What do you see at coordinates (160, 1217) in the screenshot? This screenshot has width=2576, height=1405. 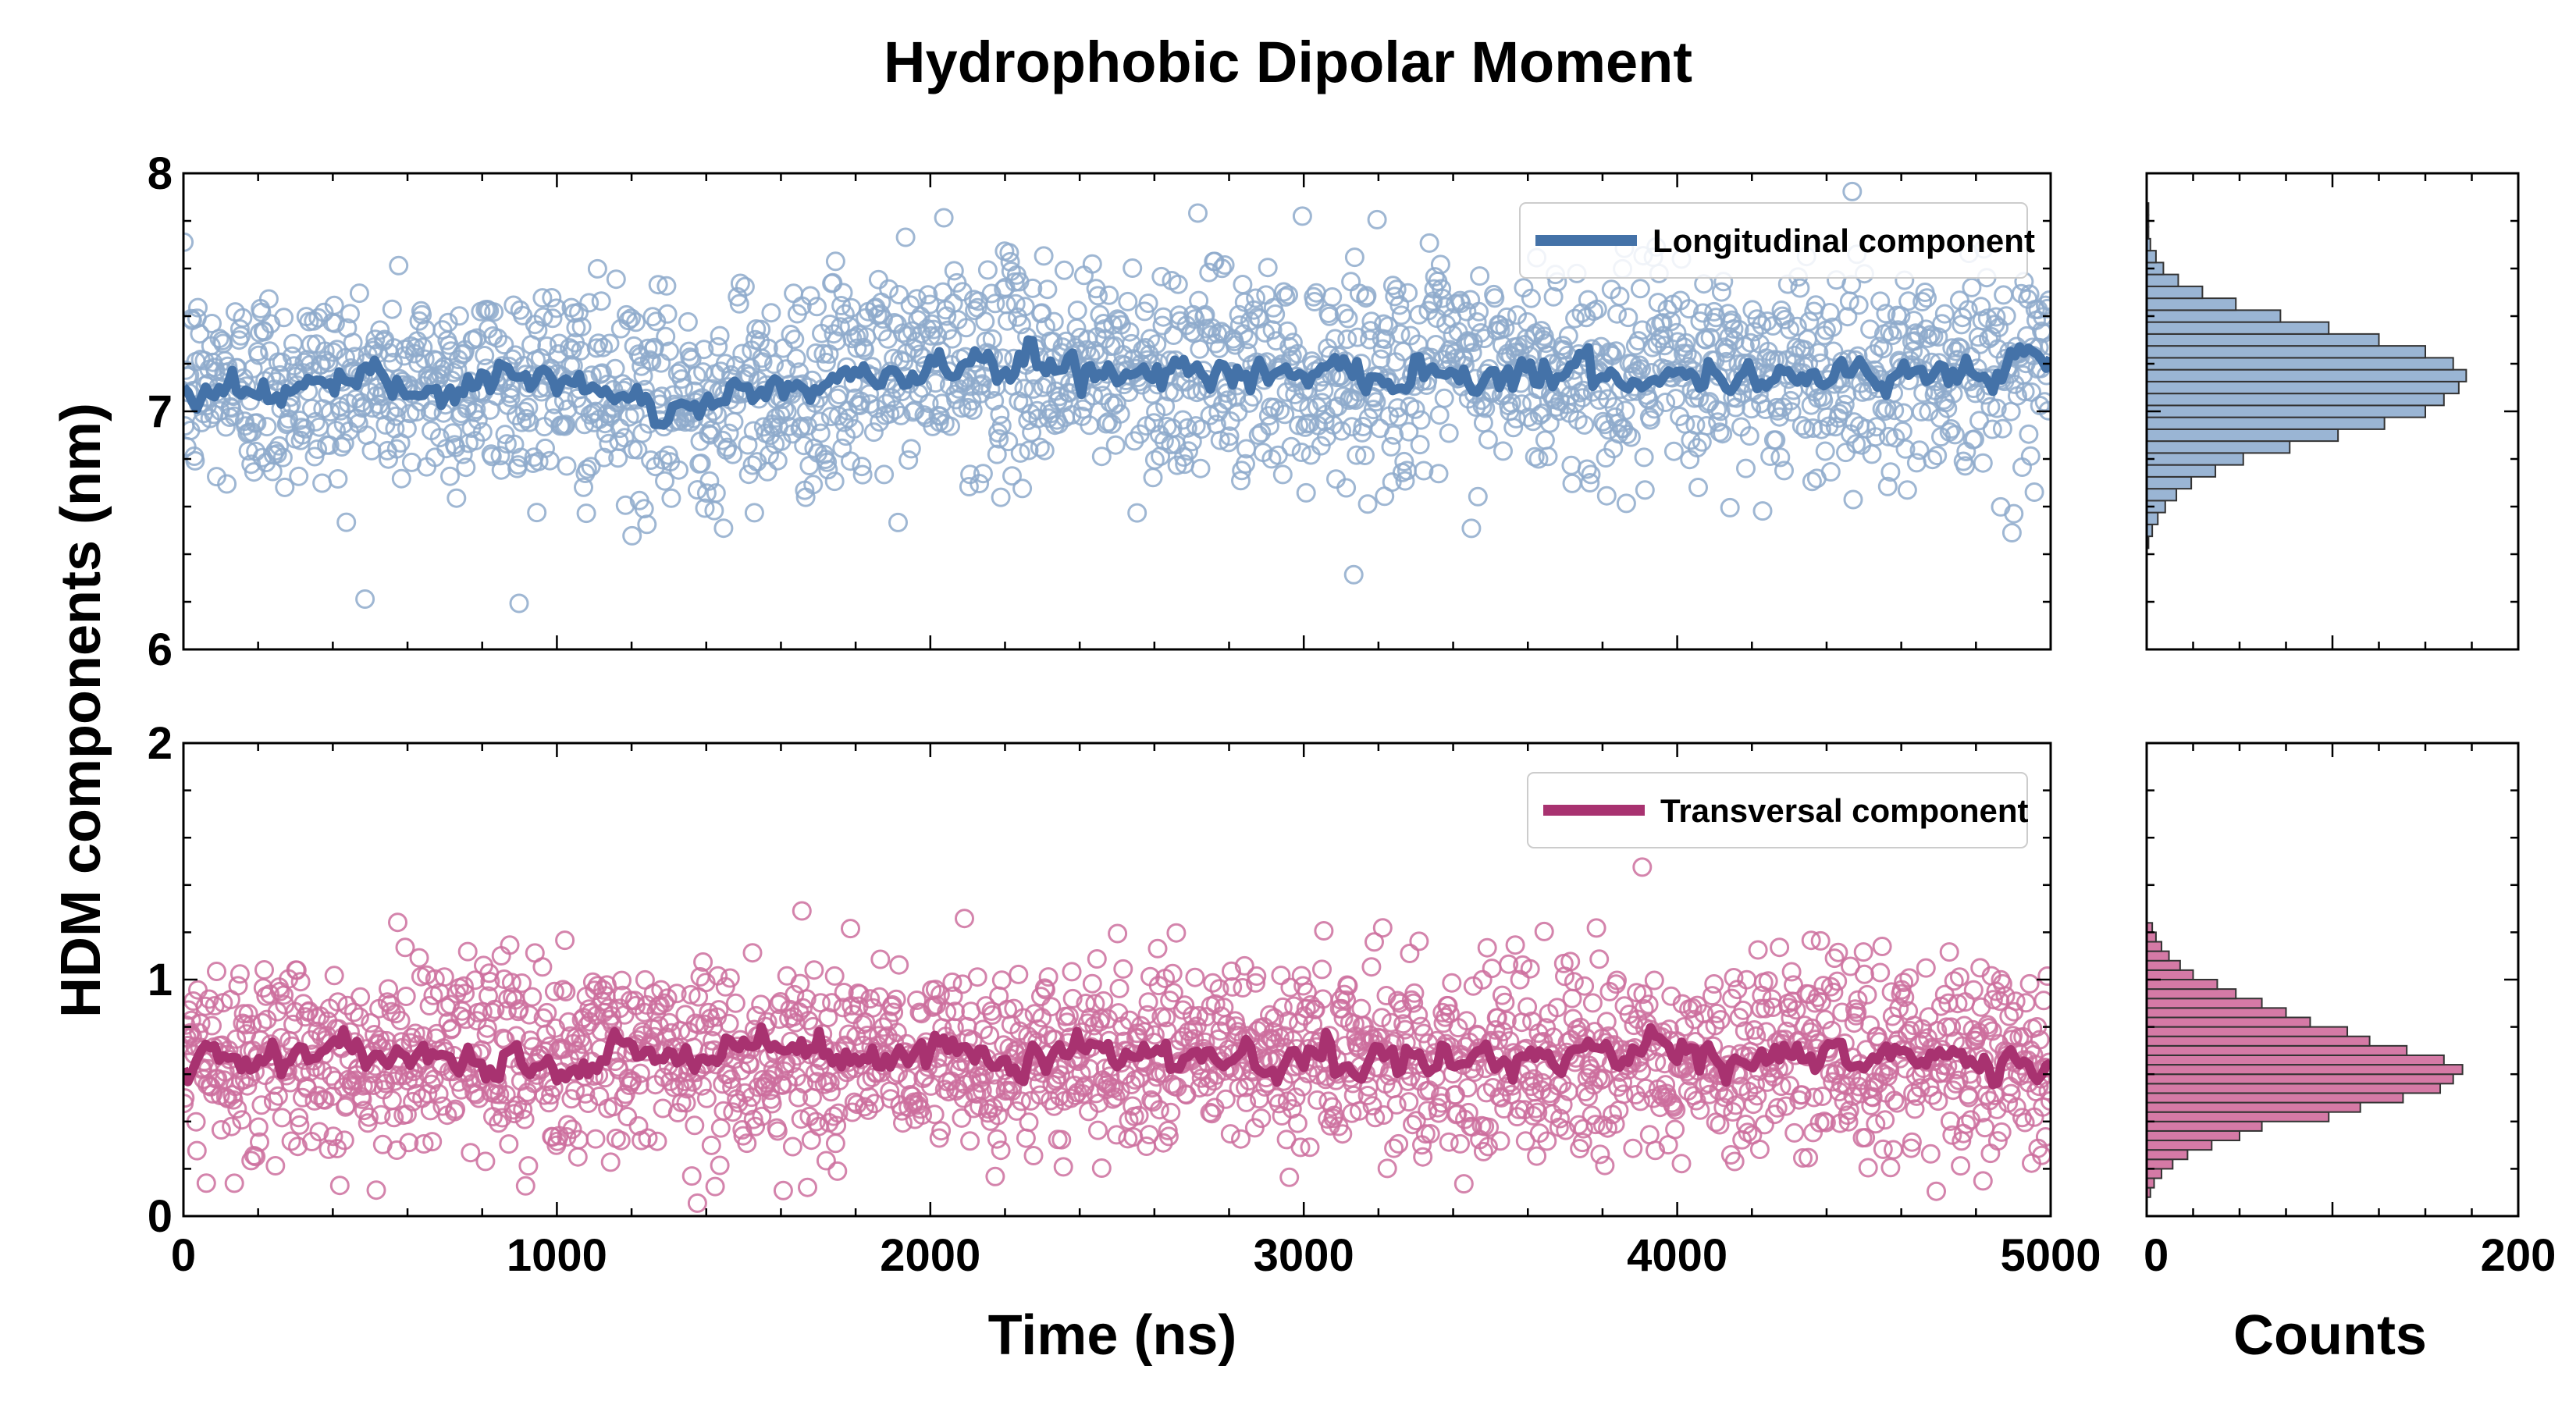 I see `y-tick-label: 0` at bounding box center [160, 1217].